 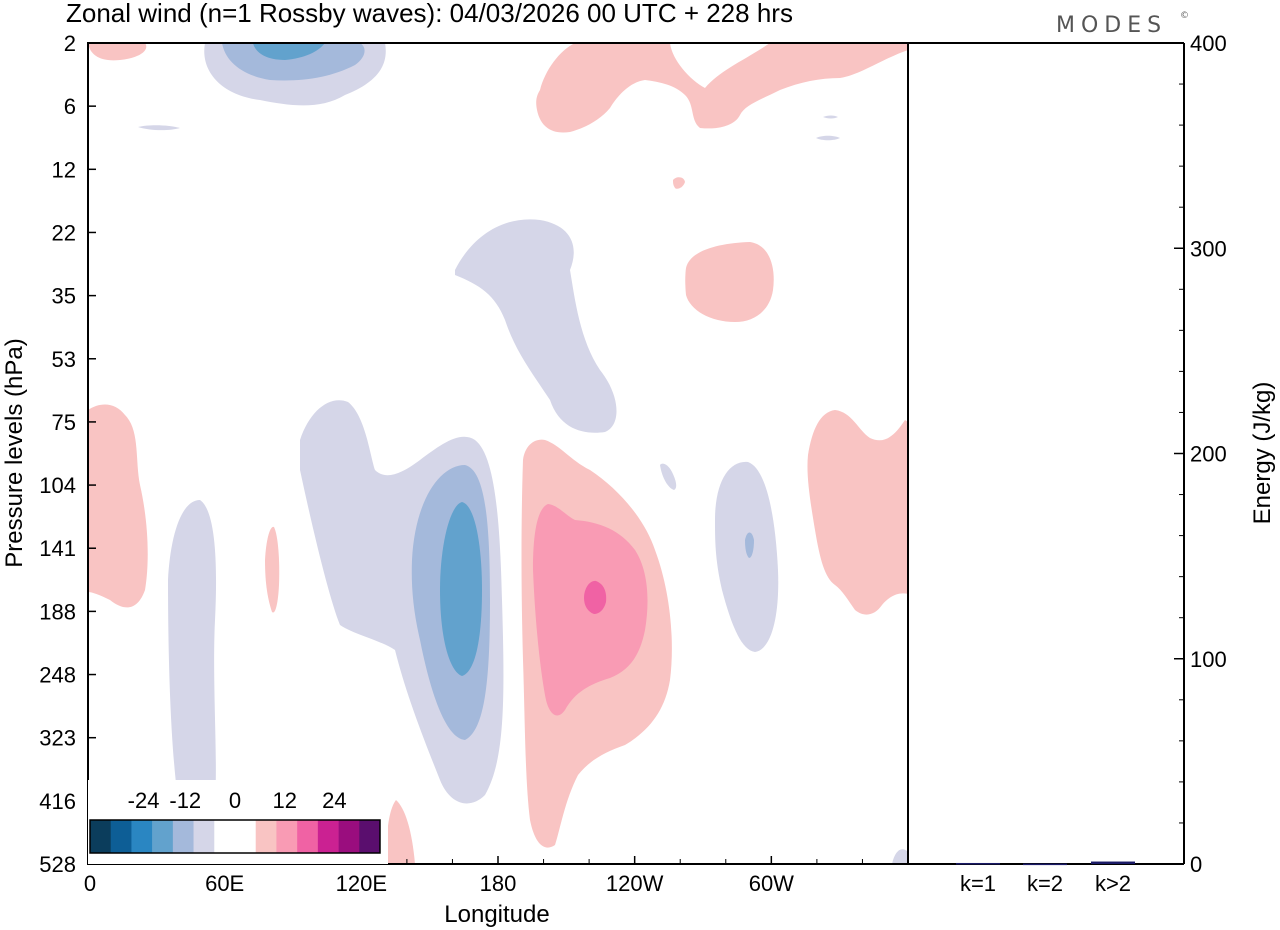 I want to click on y-tick-label: 2, so click(x=70, y=43).